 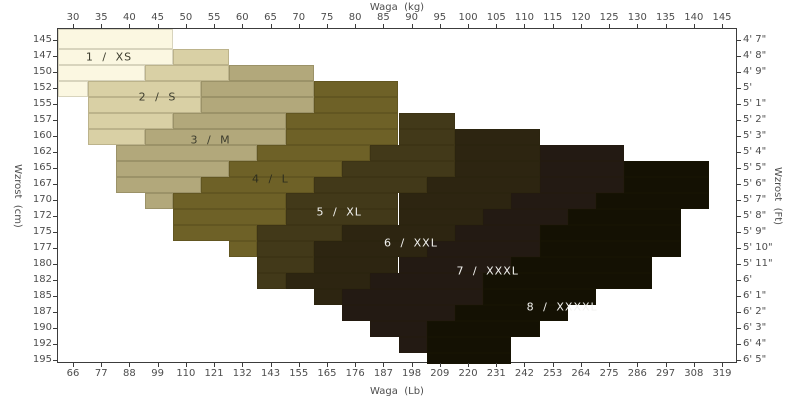 What do you see at coordinates (755, 151) in the screenshot?
I see `y-tick-label-ft: 5' 4"` at bounding box center [755, 151].